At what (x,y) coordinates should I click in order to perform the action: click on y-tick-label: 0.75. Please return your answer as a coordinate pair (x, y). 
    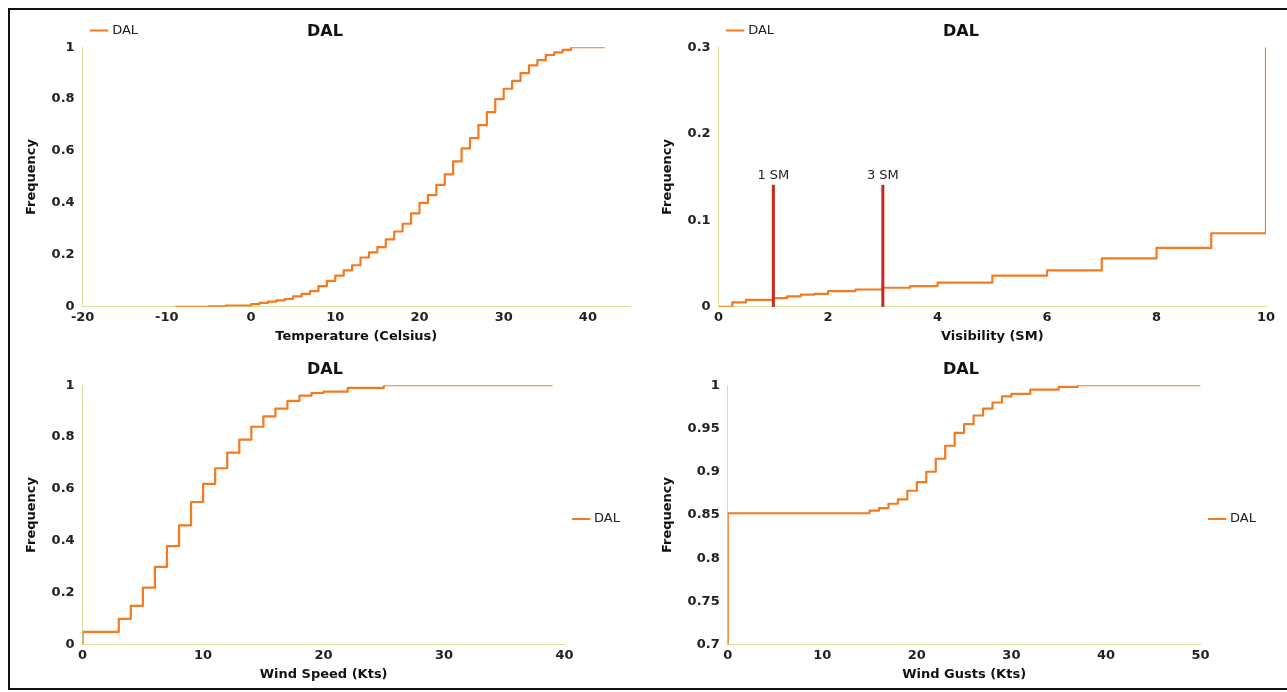
    Looking at the image, I should click on (703, 600).